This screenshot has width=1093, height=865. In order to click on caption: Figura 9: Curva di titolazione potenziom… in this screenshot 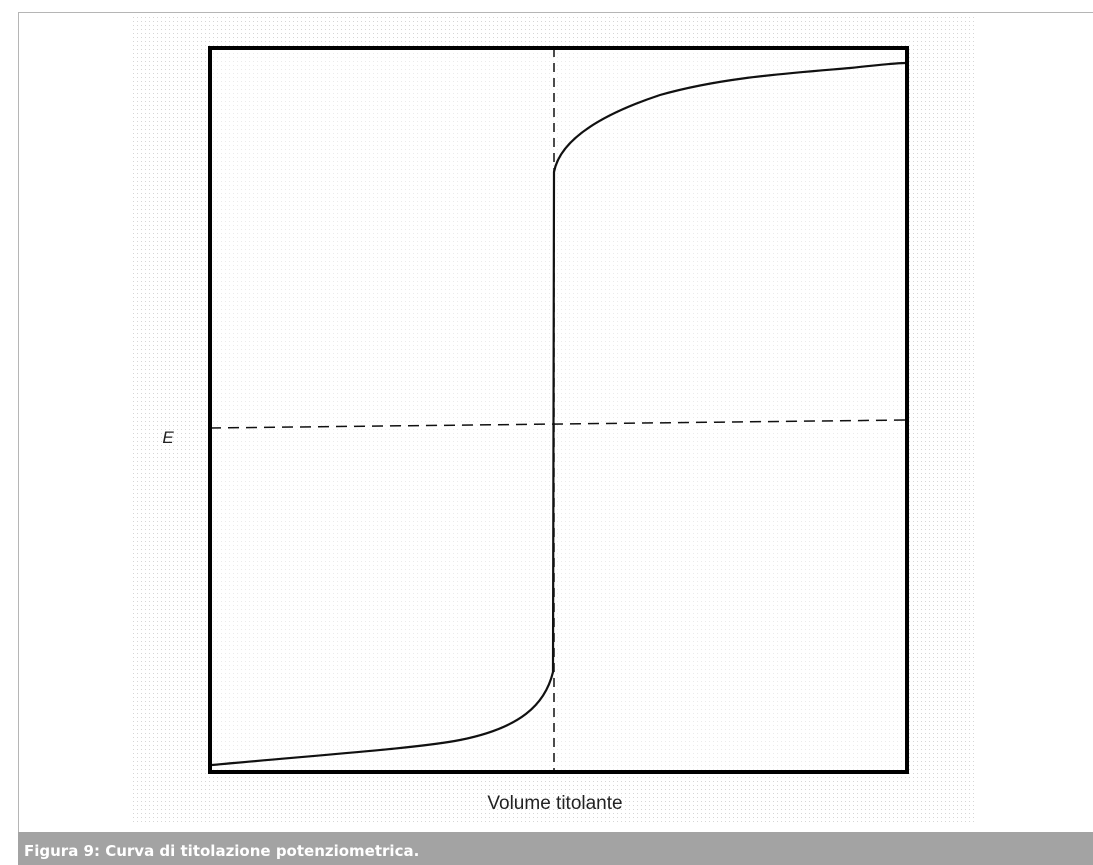, I will do `click(221, 851)`.